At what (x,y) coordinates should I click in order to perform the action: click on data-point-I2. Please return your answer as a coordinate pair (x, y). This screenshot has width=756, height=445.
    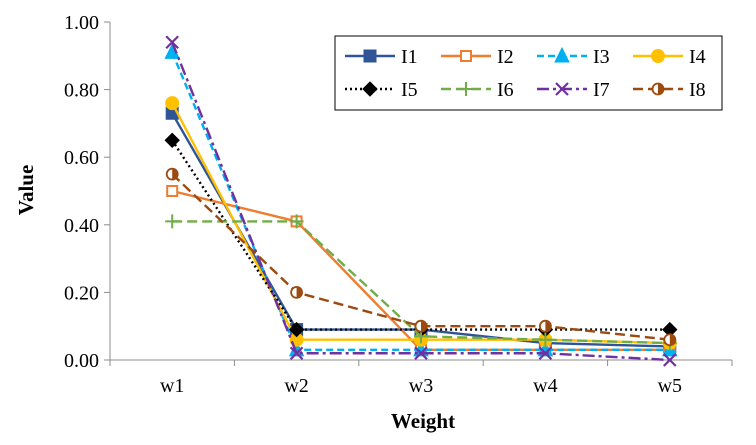
    Looking at the image, I should click on (172, 191).